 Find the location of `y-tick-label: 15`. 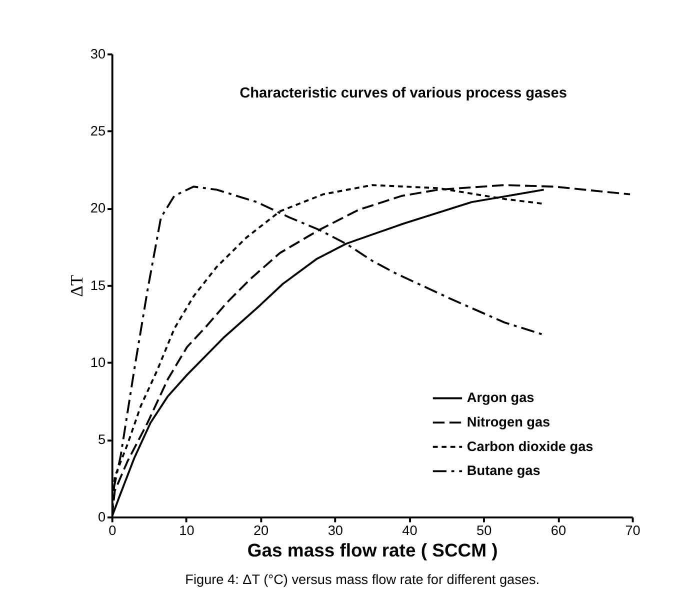

y-tick-label: 15 is located at coordinates (98, 285).